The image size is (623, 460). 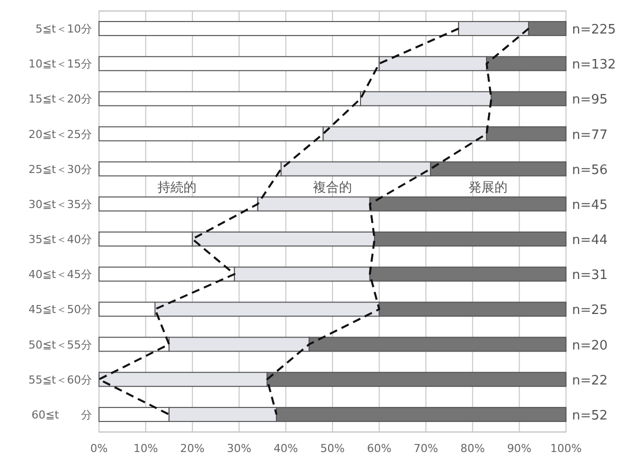 I want to click on text: n=56, so click(x=590, y=170).